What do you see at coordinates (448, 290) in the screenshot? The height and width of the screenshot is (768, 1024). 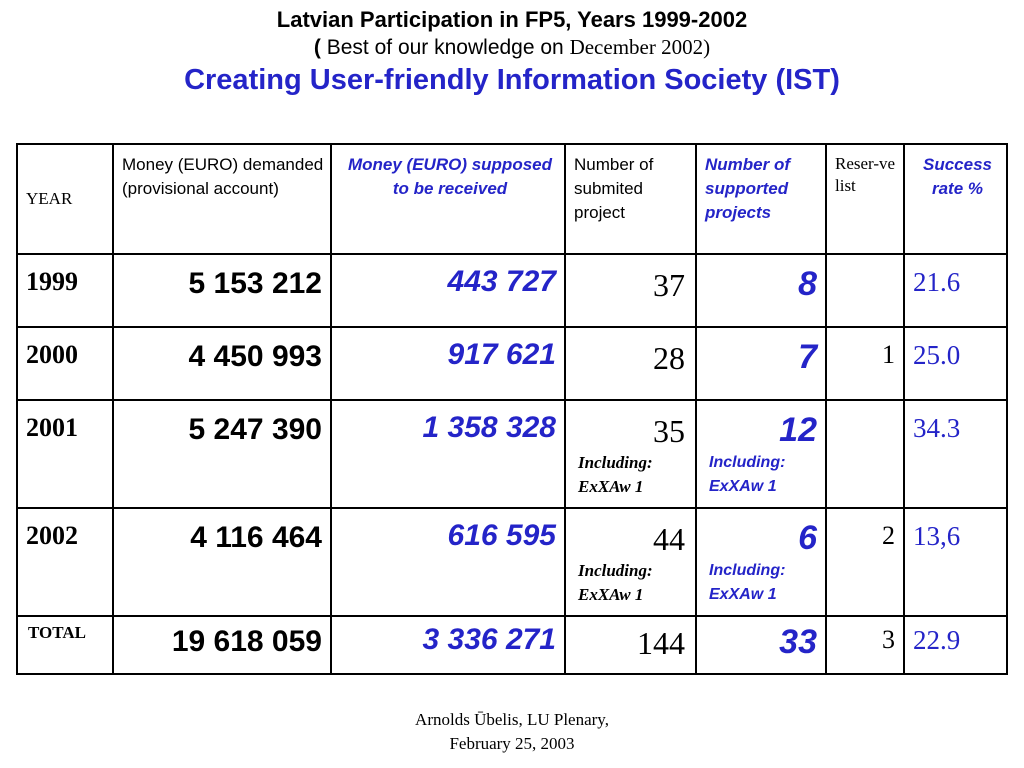 I see `cell-money-received: 443 727` at bounding box center [448, 290].